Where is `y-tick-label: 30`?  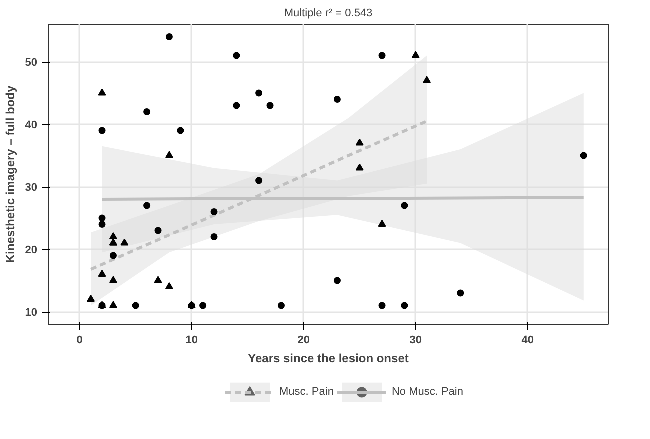 y-tick-label: 30 is located at coordinates (31, 188).